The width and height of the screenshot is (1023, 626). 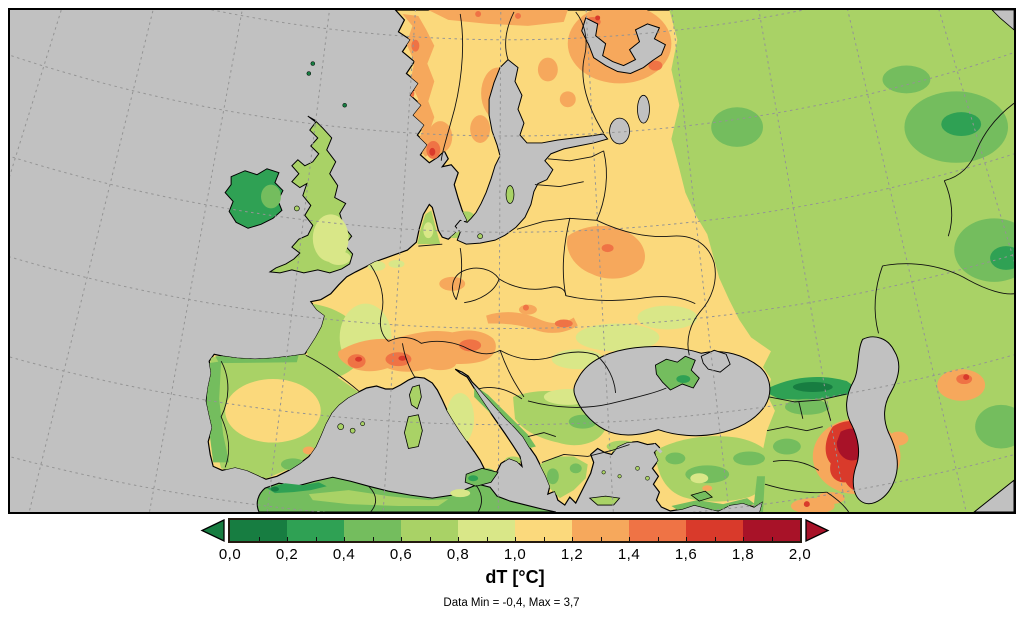 I want to click on colorbar-tick-label: 1,0, so click(x=515, y=554).